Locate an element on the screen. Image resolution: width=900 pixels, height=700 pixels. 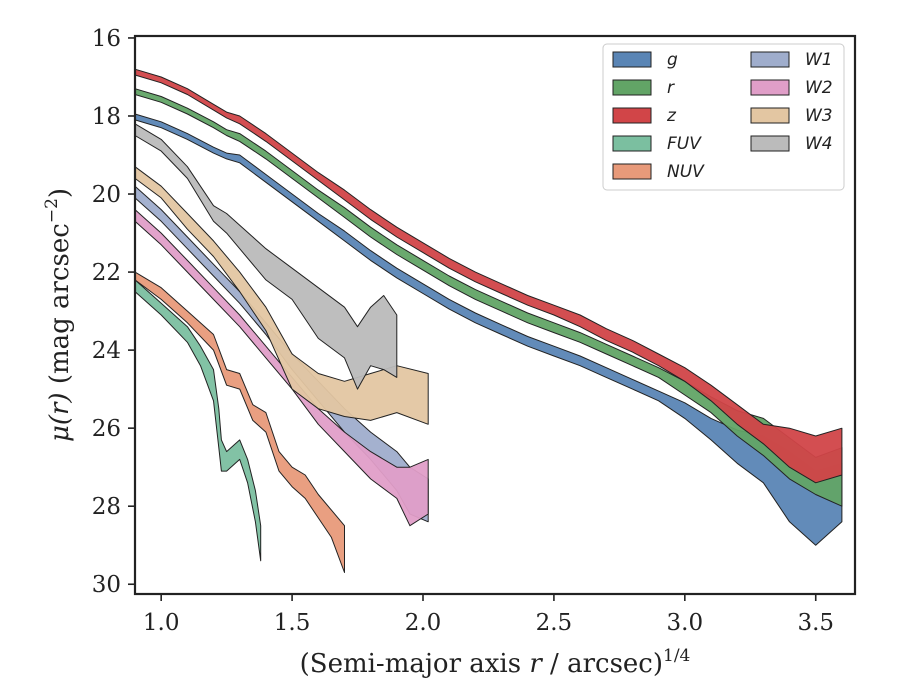
band-w3 is located at coordinates (281, 295).